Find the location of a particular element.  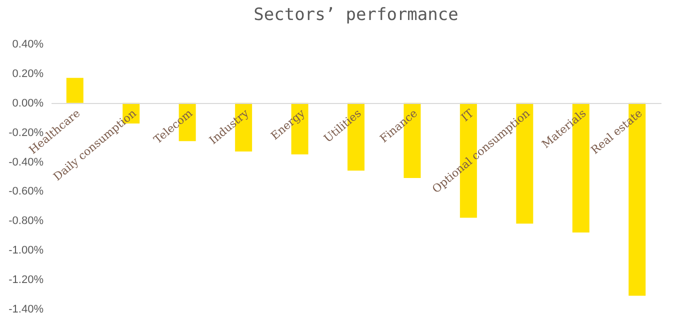

y-tick-label: 0.20% is located at coordinates (28, 74).